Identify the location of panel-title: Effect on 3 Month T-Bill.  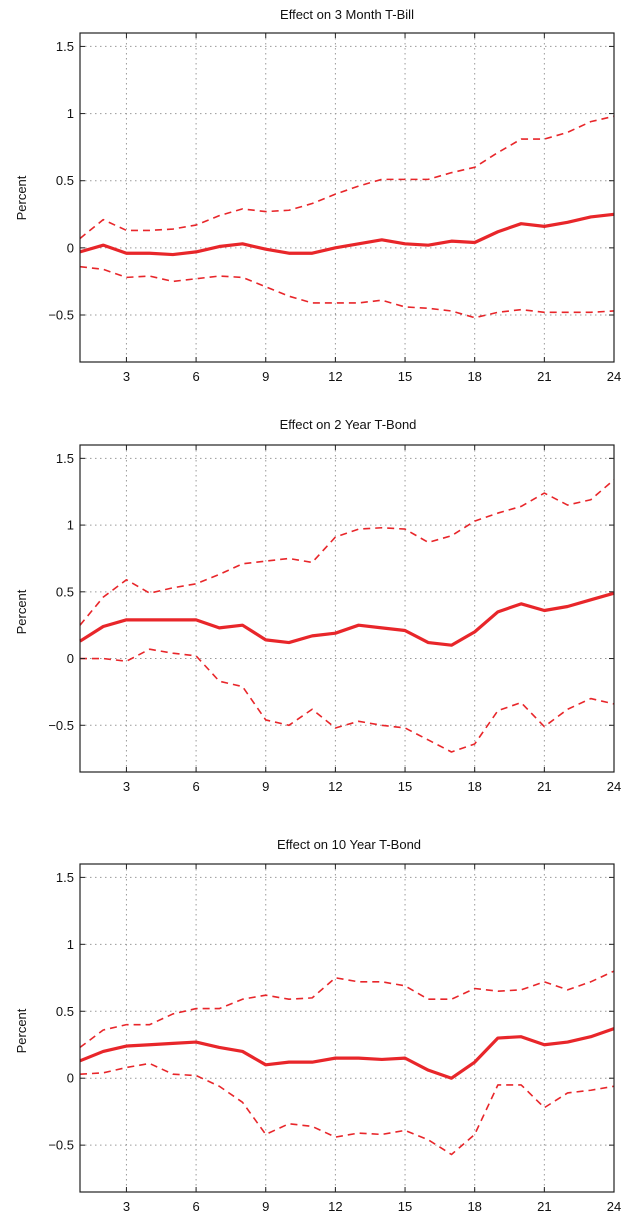
(347, 14).